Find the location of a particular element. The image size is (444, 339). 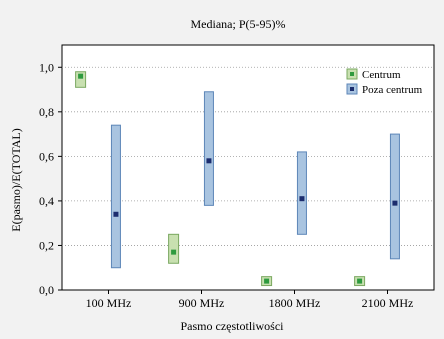

legend-marker-poza-centrum is located at coordinates (352, 89).